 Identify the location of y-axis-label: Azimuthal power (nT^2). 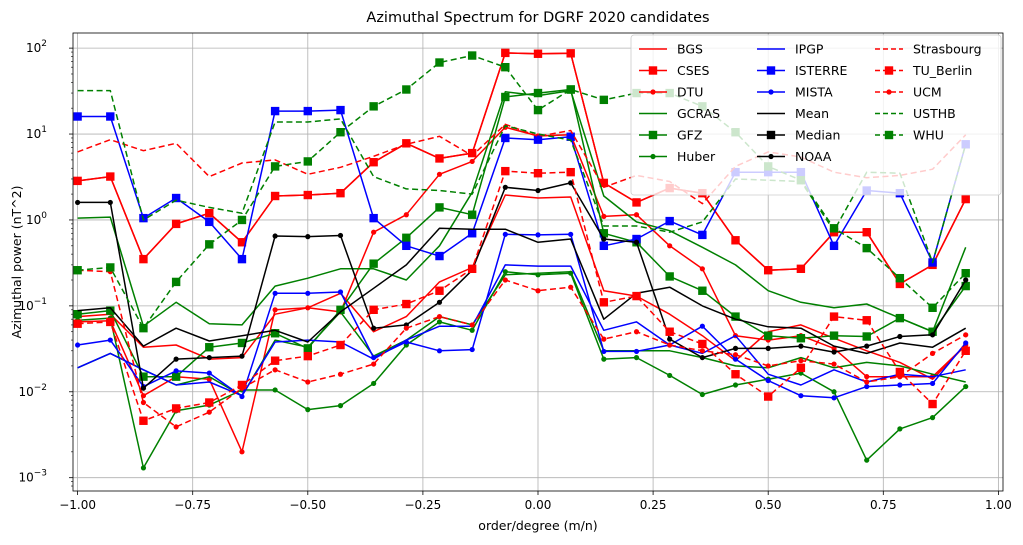
(16, 262).